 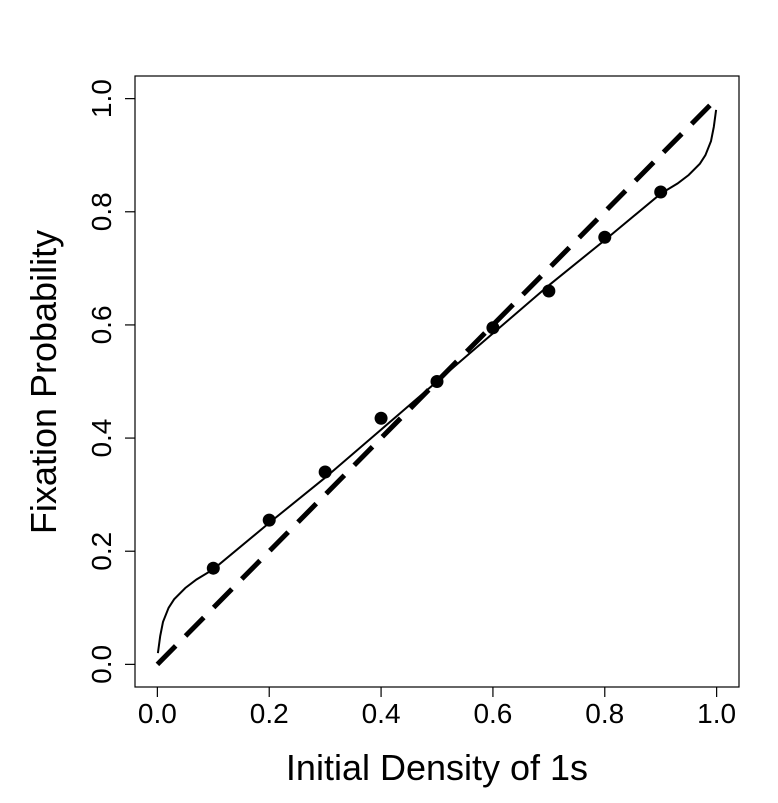 I want to click on x-axis: 0.0 0.2 0.4 0.6 0.8 1.0, so click(x=437, y=708).